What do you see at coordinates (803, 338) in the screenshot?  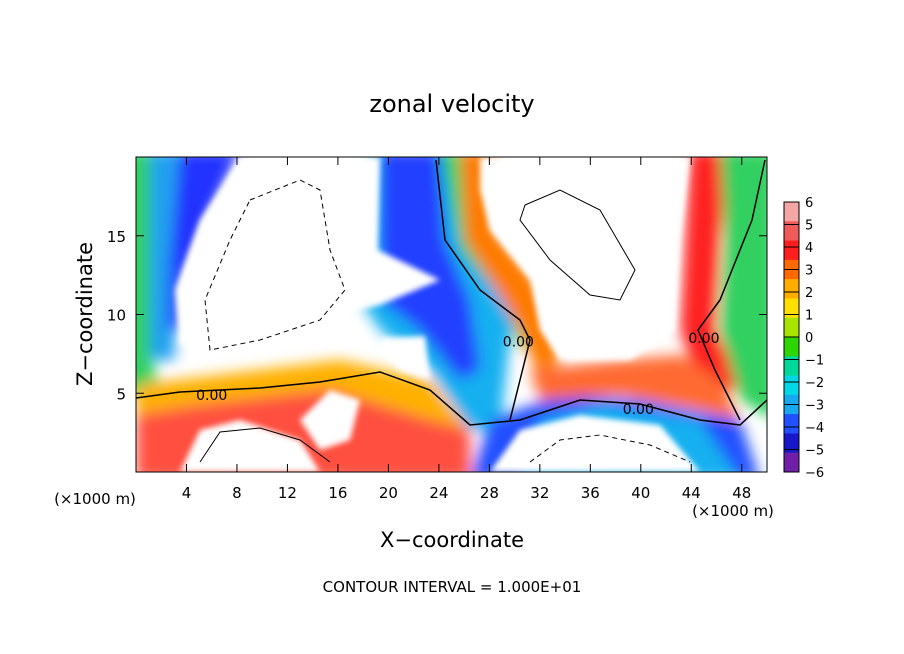 I see `colorbar: 6 5 4 3 2 1 0 −1 −2 −3 −4 −5 −6` at bounding box center [803, 338].